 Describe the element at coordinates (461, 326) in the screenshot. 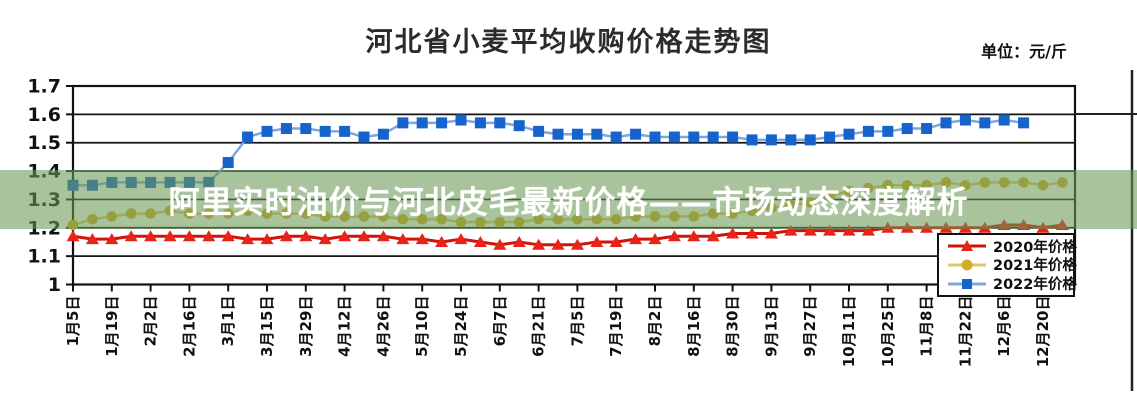

I see `x-tick-label: 5月24日` at that location.